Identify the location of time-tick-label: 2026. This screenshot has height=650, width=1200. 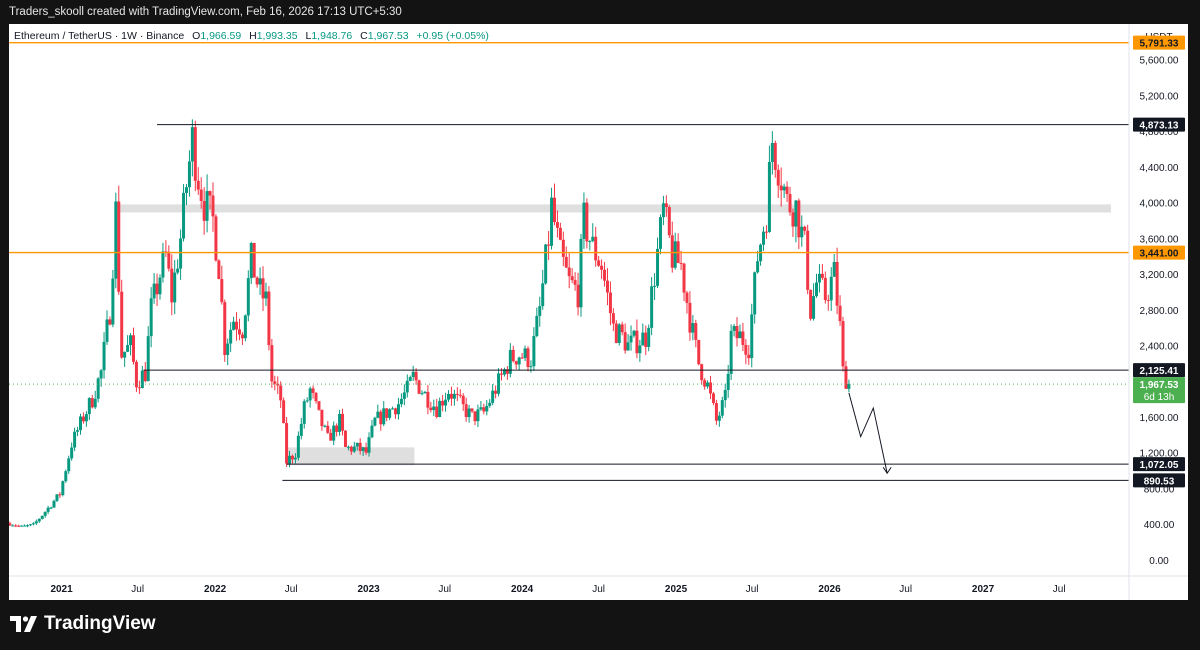
(829, 589).